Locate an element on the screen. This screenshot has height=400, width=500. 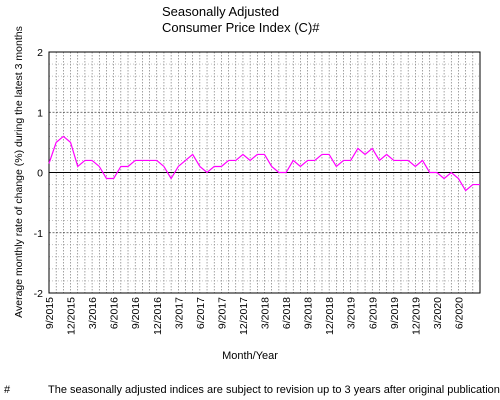
x-tick-label: 6/2016 is located at coordinates (115, 313).